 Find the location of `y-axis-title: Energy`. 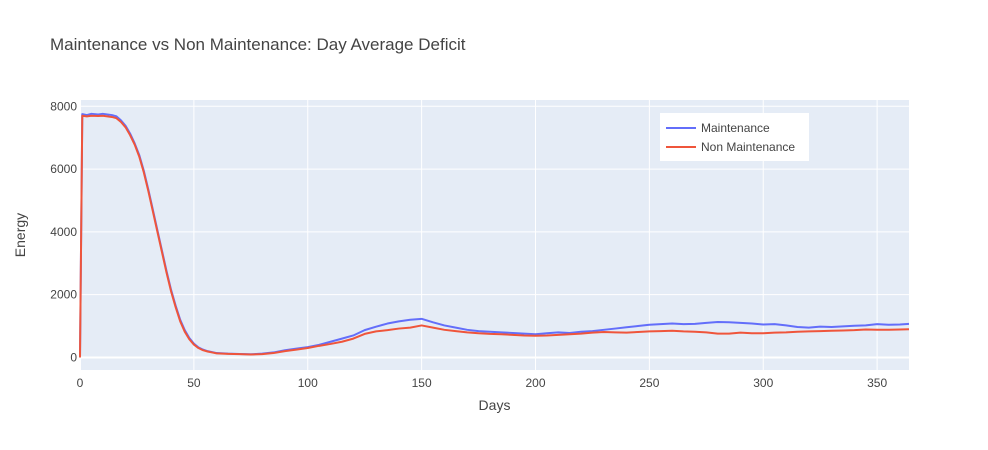

y-axis-title: Energy is located at coordinates (20, 235).